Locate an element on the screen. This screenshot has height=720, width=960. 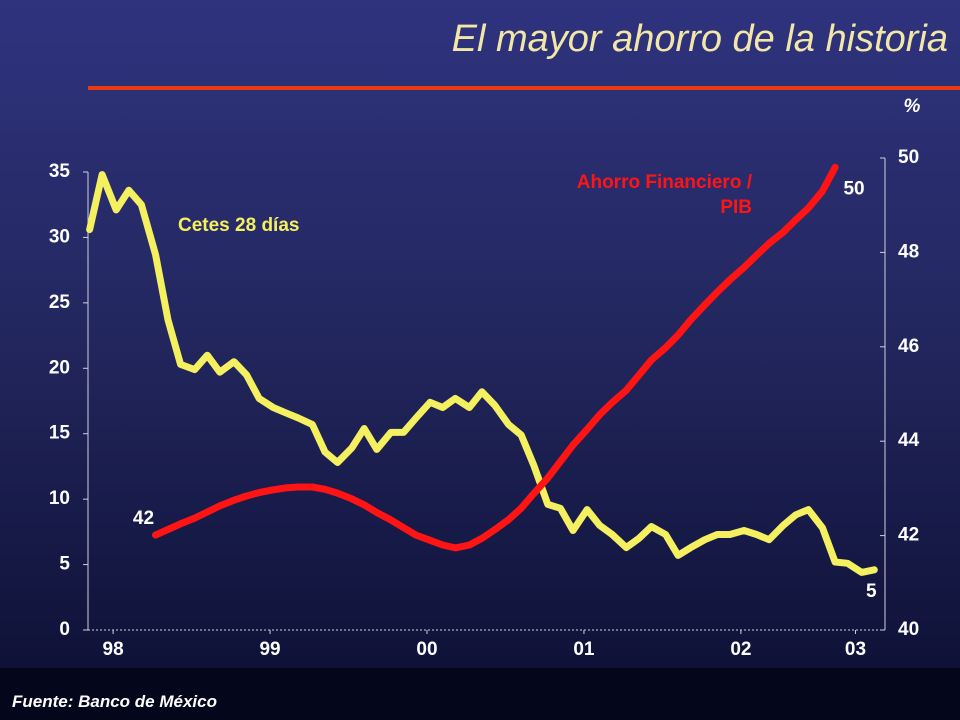
y-tick-label: 25 is located at coordinates (60, 302).